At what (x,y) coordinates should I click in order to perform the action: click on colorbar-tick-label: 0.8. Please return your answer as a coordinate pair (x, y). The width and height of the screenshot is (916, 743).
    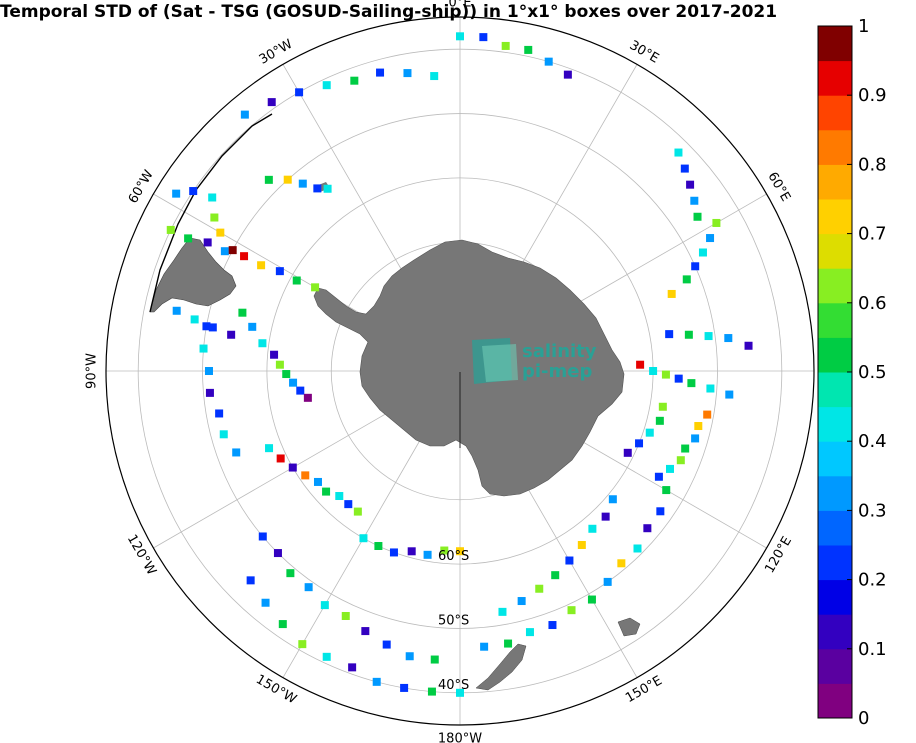
    Looking at the image, I should click on (872, 164).